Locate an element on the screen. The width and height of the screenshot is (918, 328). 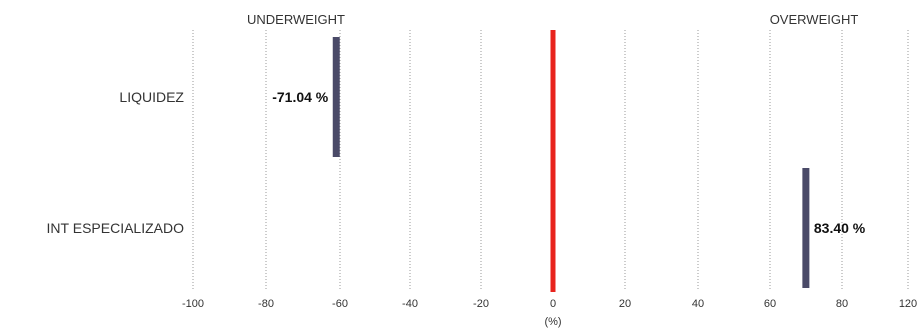
x-tick-label: 120 is located at coordinates (908, 304).